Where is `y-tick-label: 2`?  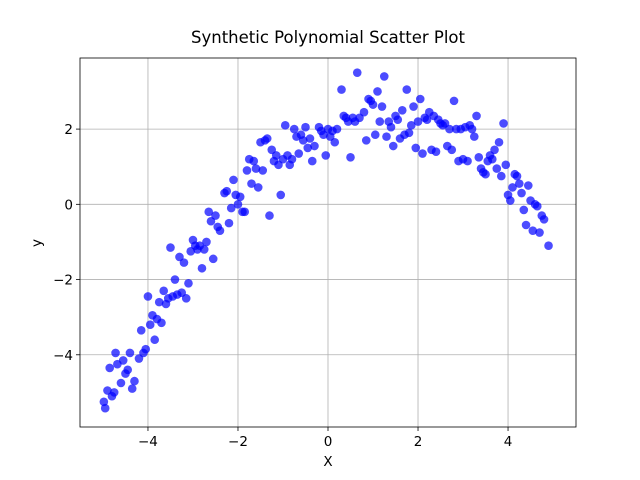 y-tick-label: 2 is located at coordinates (68, 130).